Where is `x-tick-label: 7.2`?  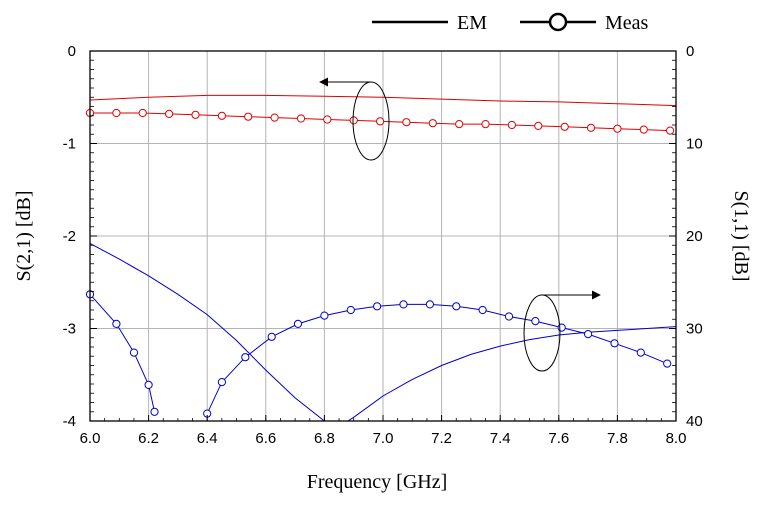
x-tick-label: 7.2 is located at coordinates (441, 438).